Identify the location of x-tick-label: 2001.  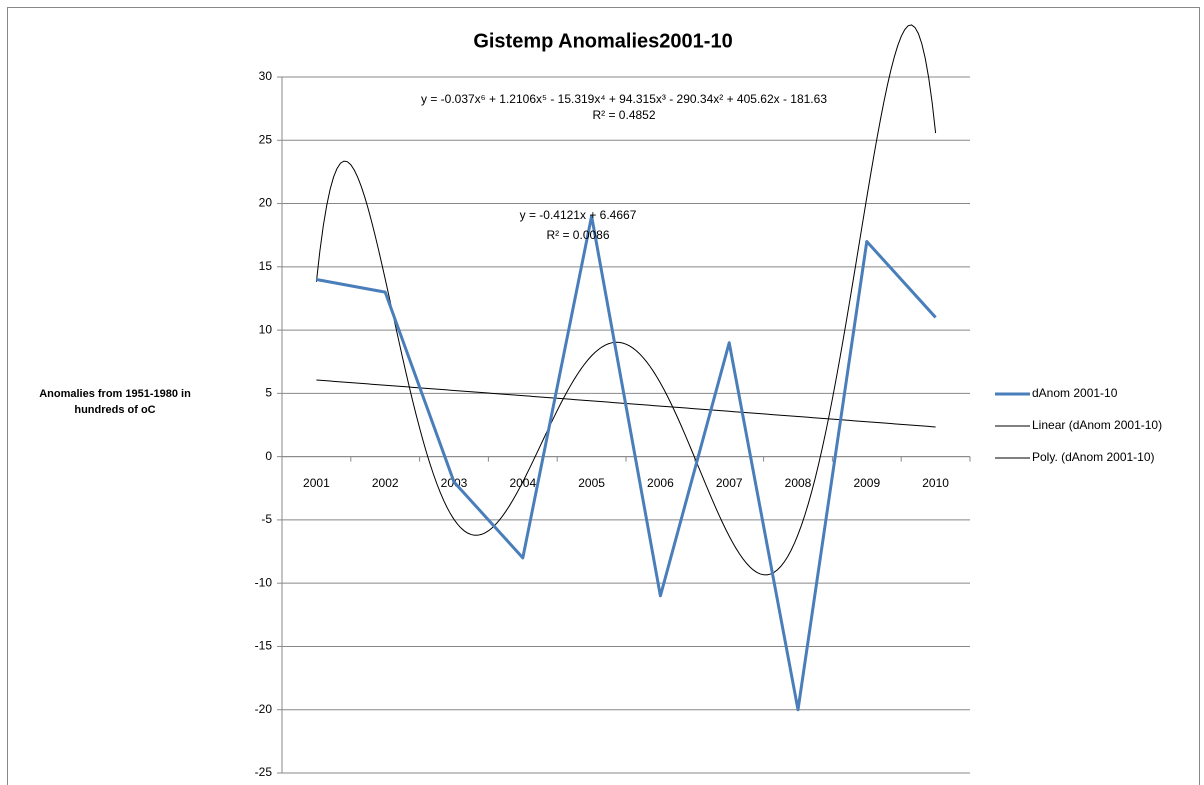
(316, 483).